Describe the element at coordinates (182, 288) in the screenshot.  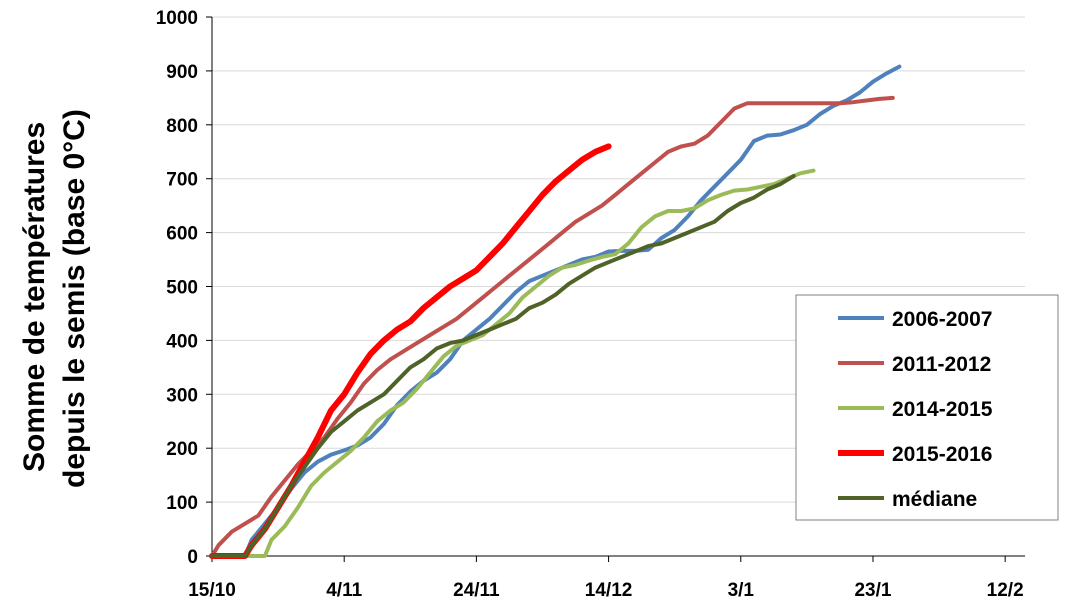
I see `y-tick-label: 500` at that location.